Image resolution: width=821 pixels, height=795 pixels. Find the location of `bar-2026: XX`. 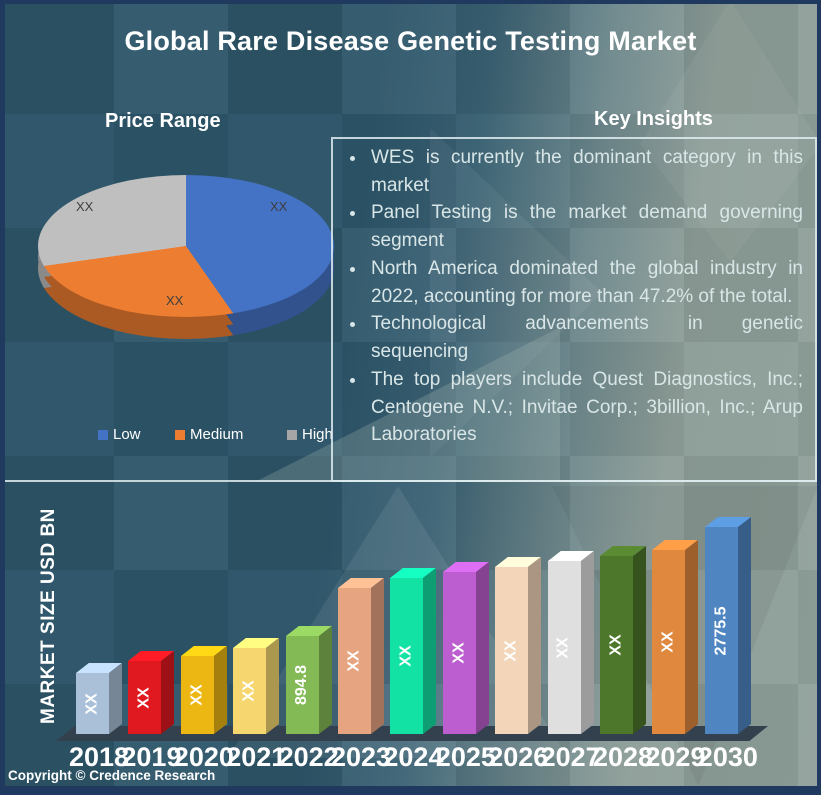

bar-2026: XX is located at coordinates (518, 645).